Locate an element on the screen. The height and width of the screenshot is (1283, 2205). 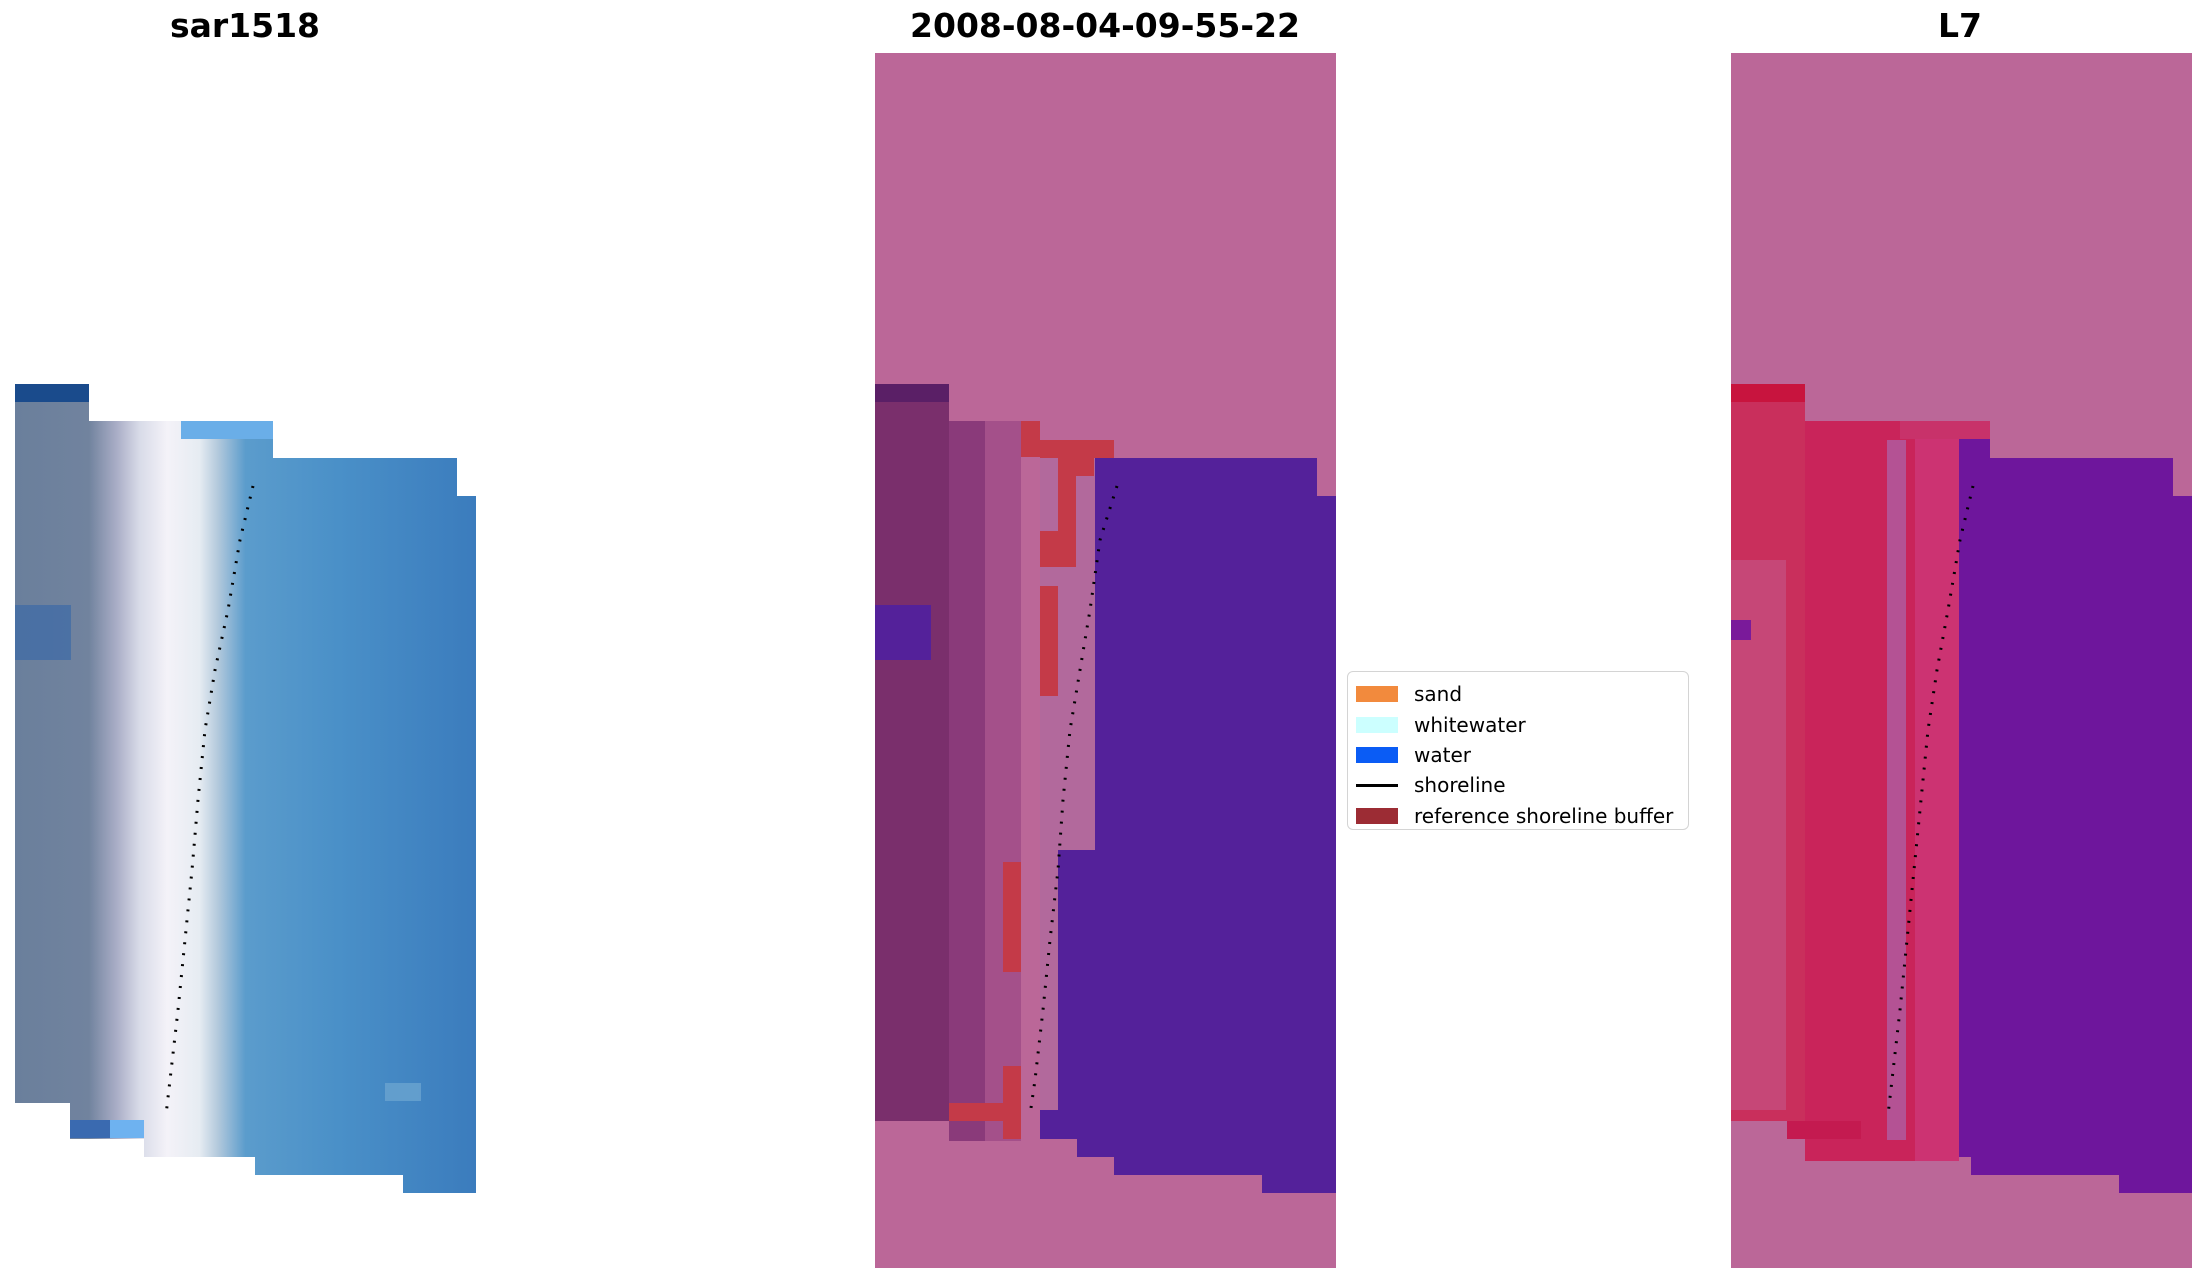
legend-item-whitewater: whitewater is located at coordinates (1518, 724).